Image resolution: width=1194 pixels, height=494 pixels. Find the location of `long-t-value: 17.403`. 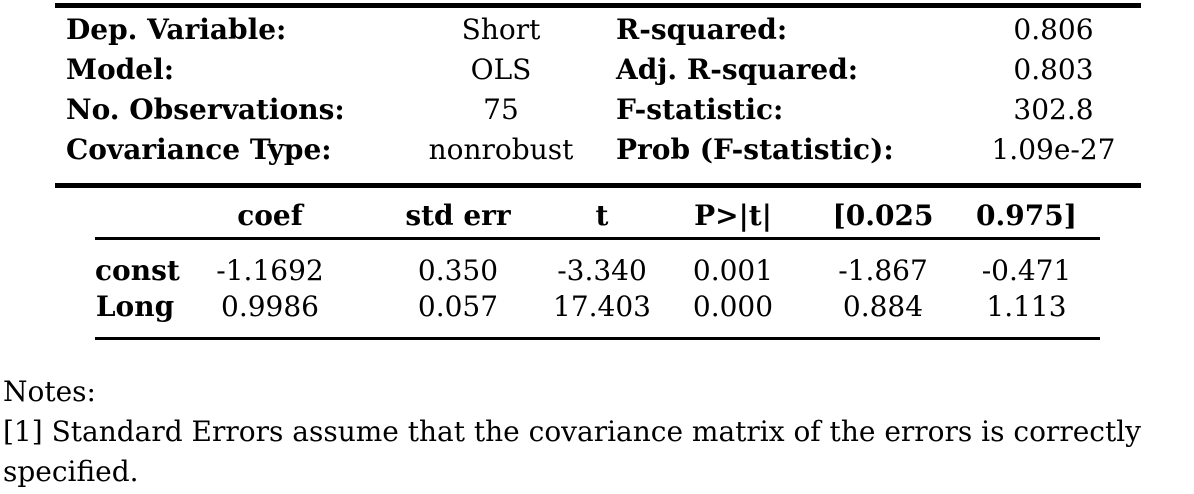

long-t-value: 17.403 is located at coordinates (602, 306).